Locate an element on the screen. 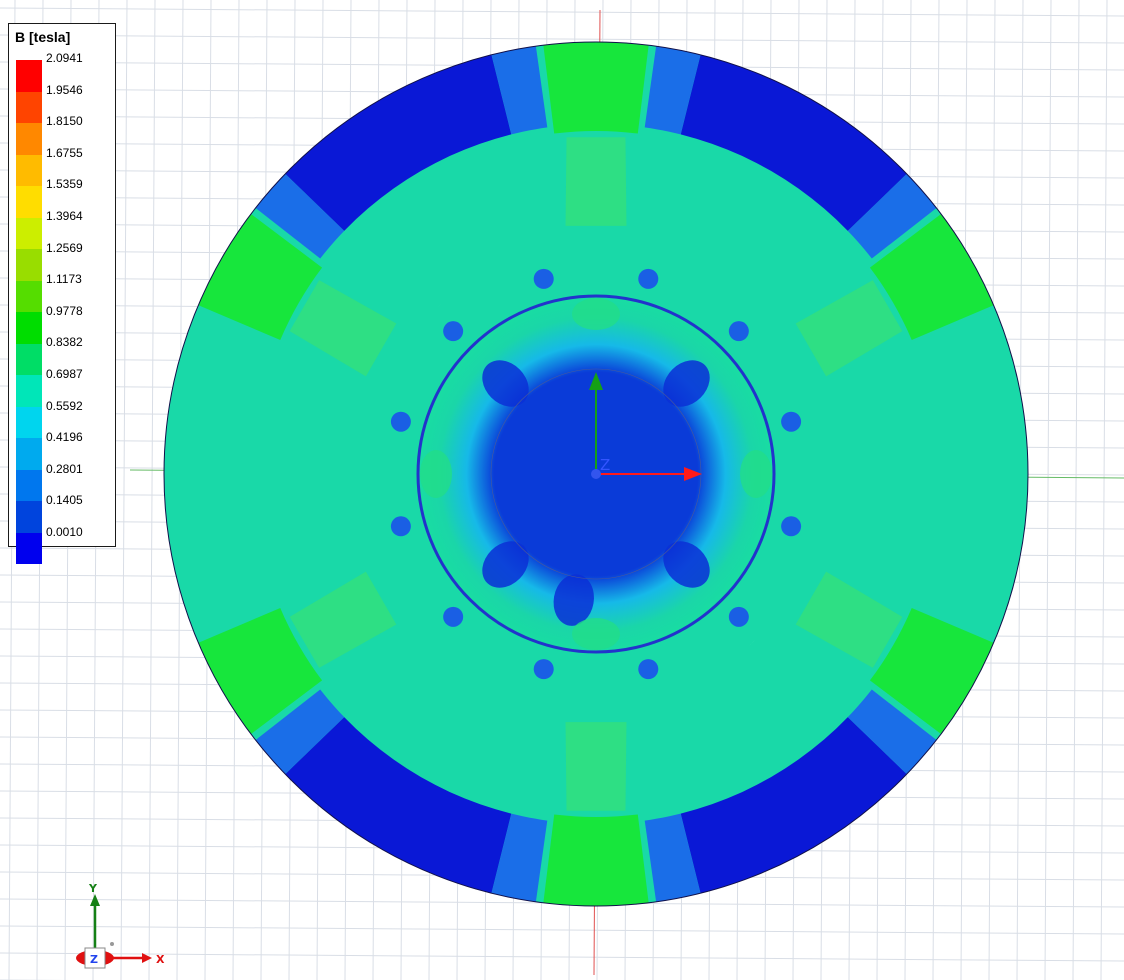 Image resolution: width=1124 pixels, height=980 pixels. legend-value: 1.8150 is located at coordinates (64, 121).